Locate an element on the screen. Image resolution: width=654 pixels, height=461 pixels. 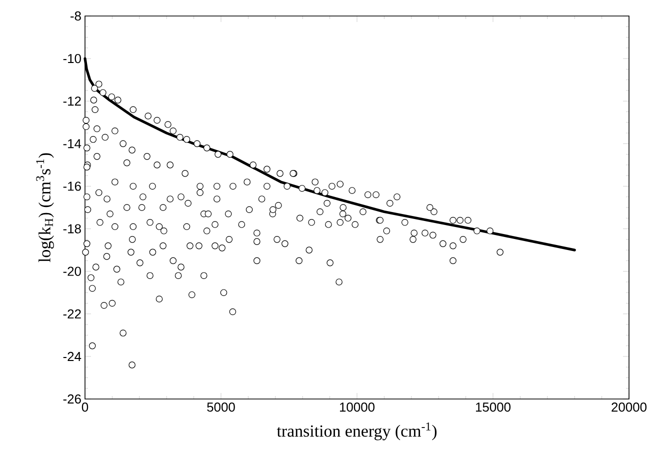
y-tick-label: -16 is located at coordinates (72, 186).